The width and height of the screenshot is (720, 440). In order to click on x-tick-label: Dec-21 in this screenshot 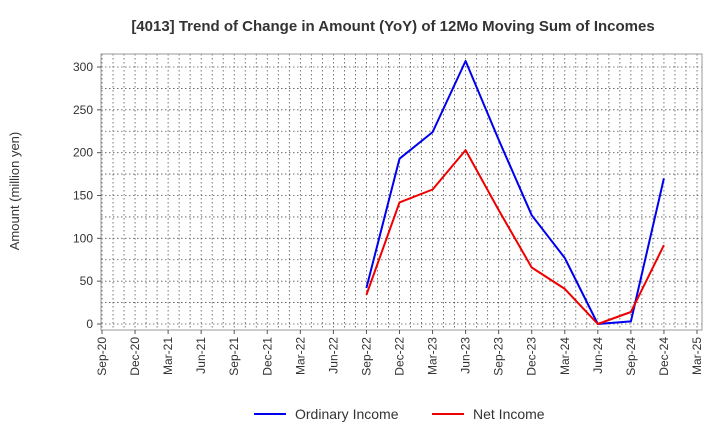, I will do `click(267, 356)`.